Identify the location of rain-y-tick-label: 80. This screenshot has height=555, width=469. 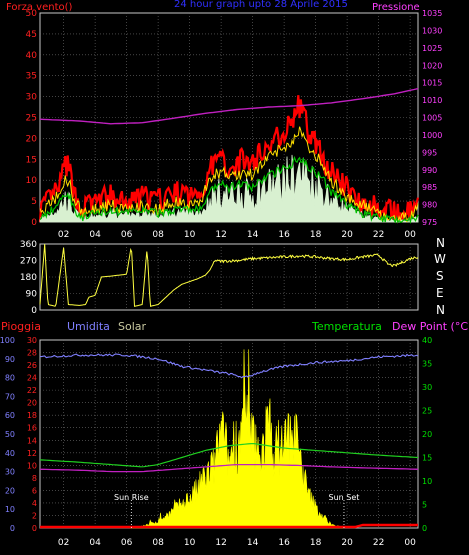
(10, 378).